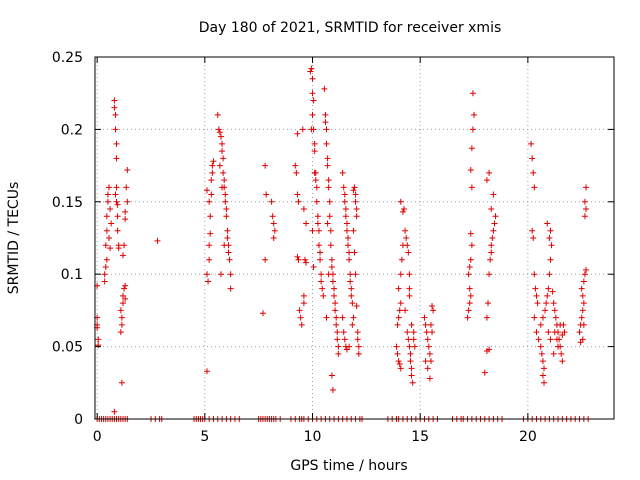  What do you see at coordinates (67, 348) in the screenshot?
I see `y-tick-label: 0.05` at bounding box center [67, 348].